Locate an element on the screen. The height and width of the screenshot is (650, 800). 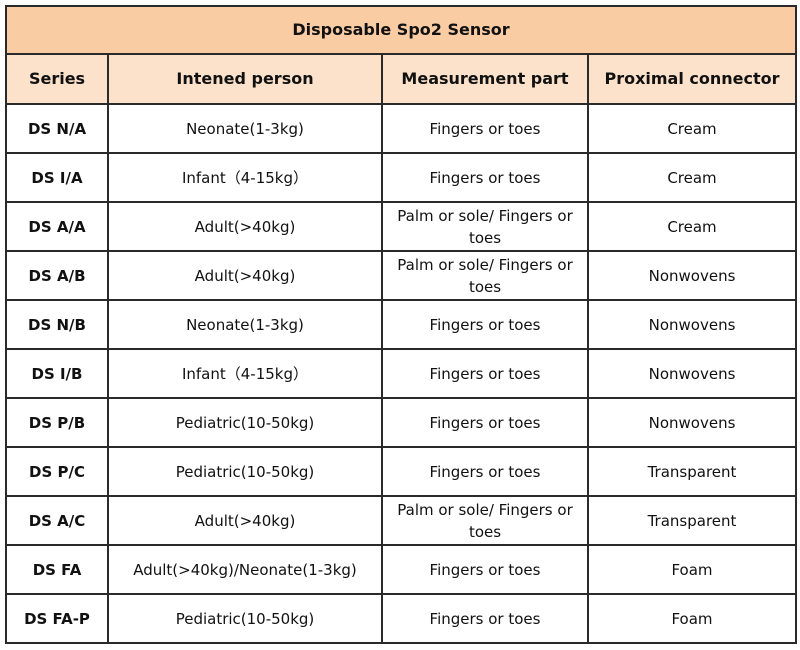
series-cell: DS N/B is located at coordinates (57, 324).